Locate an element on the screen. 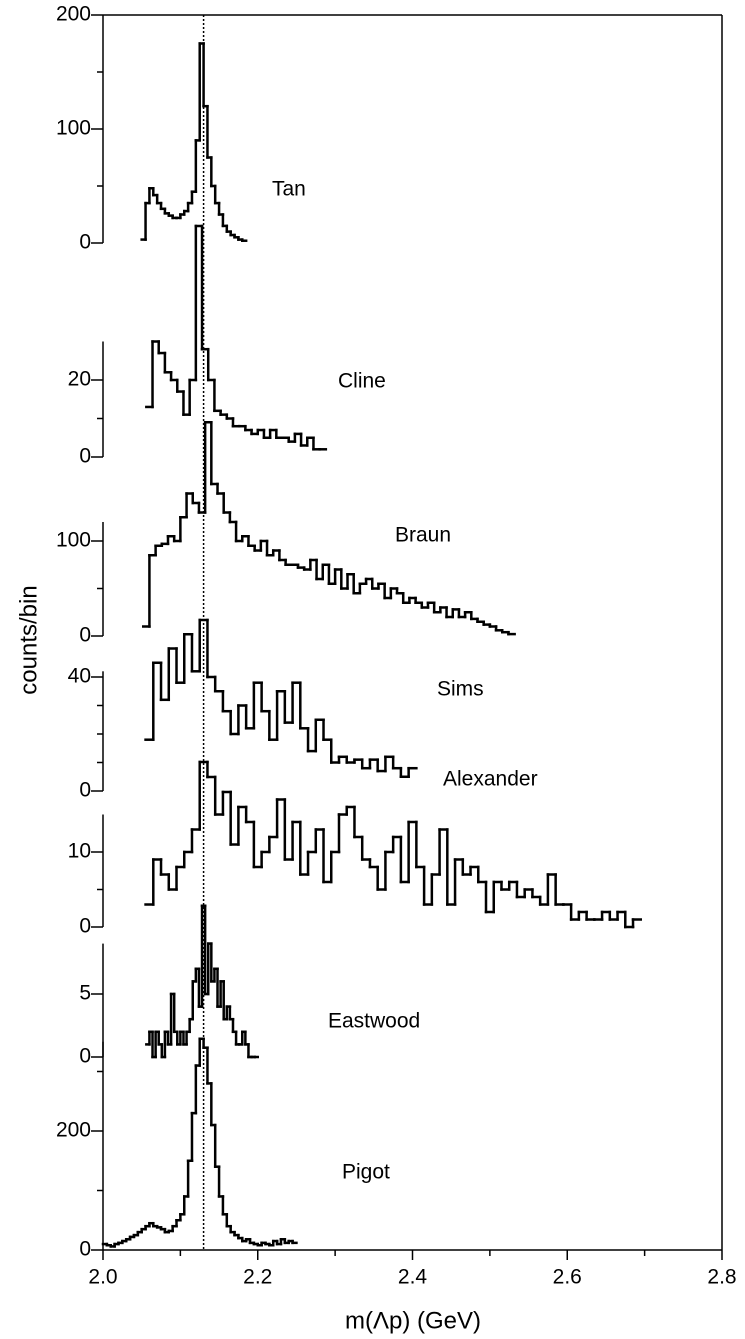  panel-label: Sims is located at coordinates (460, 689).